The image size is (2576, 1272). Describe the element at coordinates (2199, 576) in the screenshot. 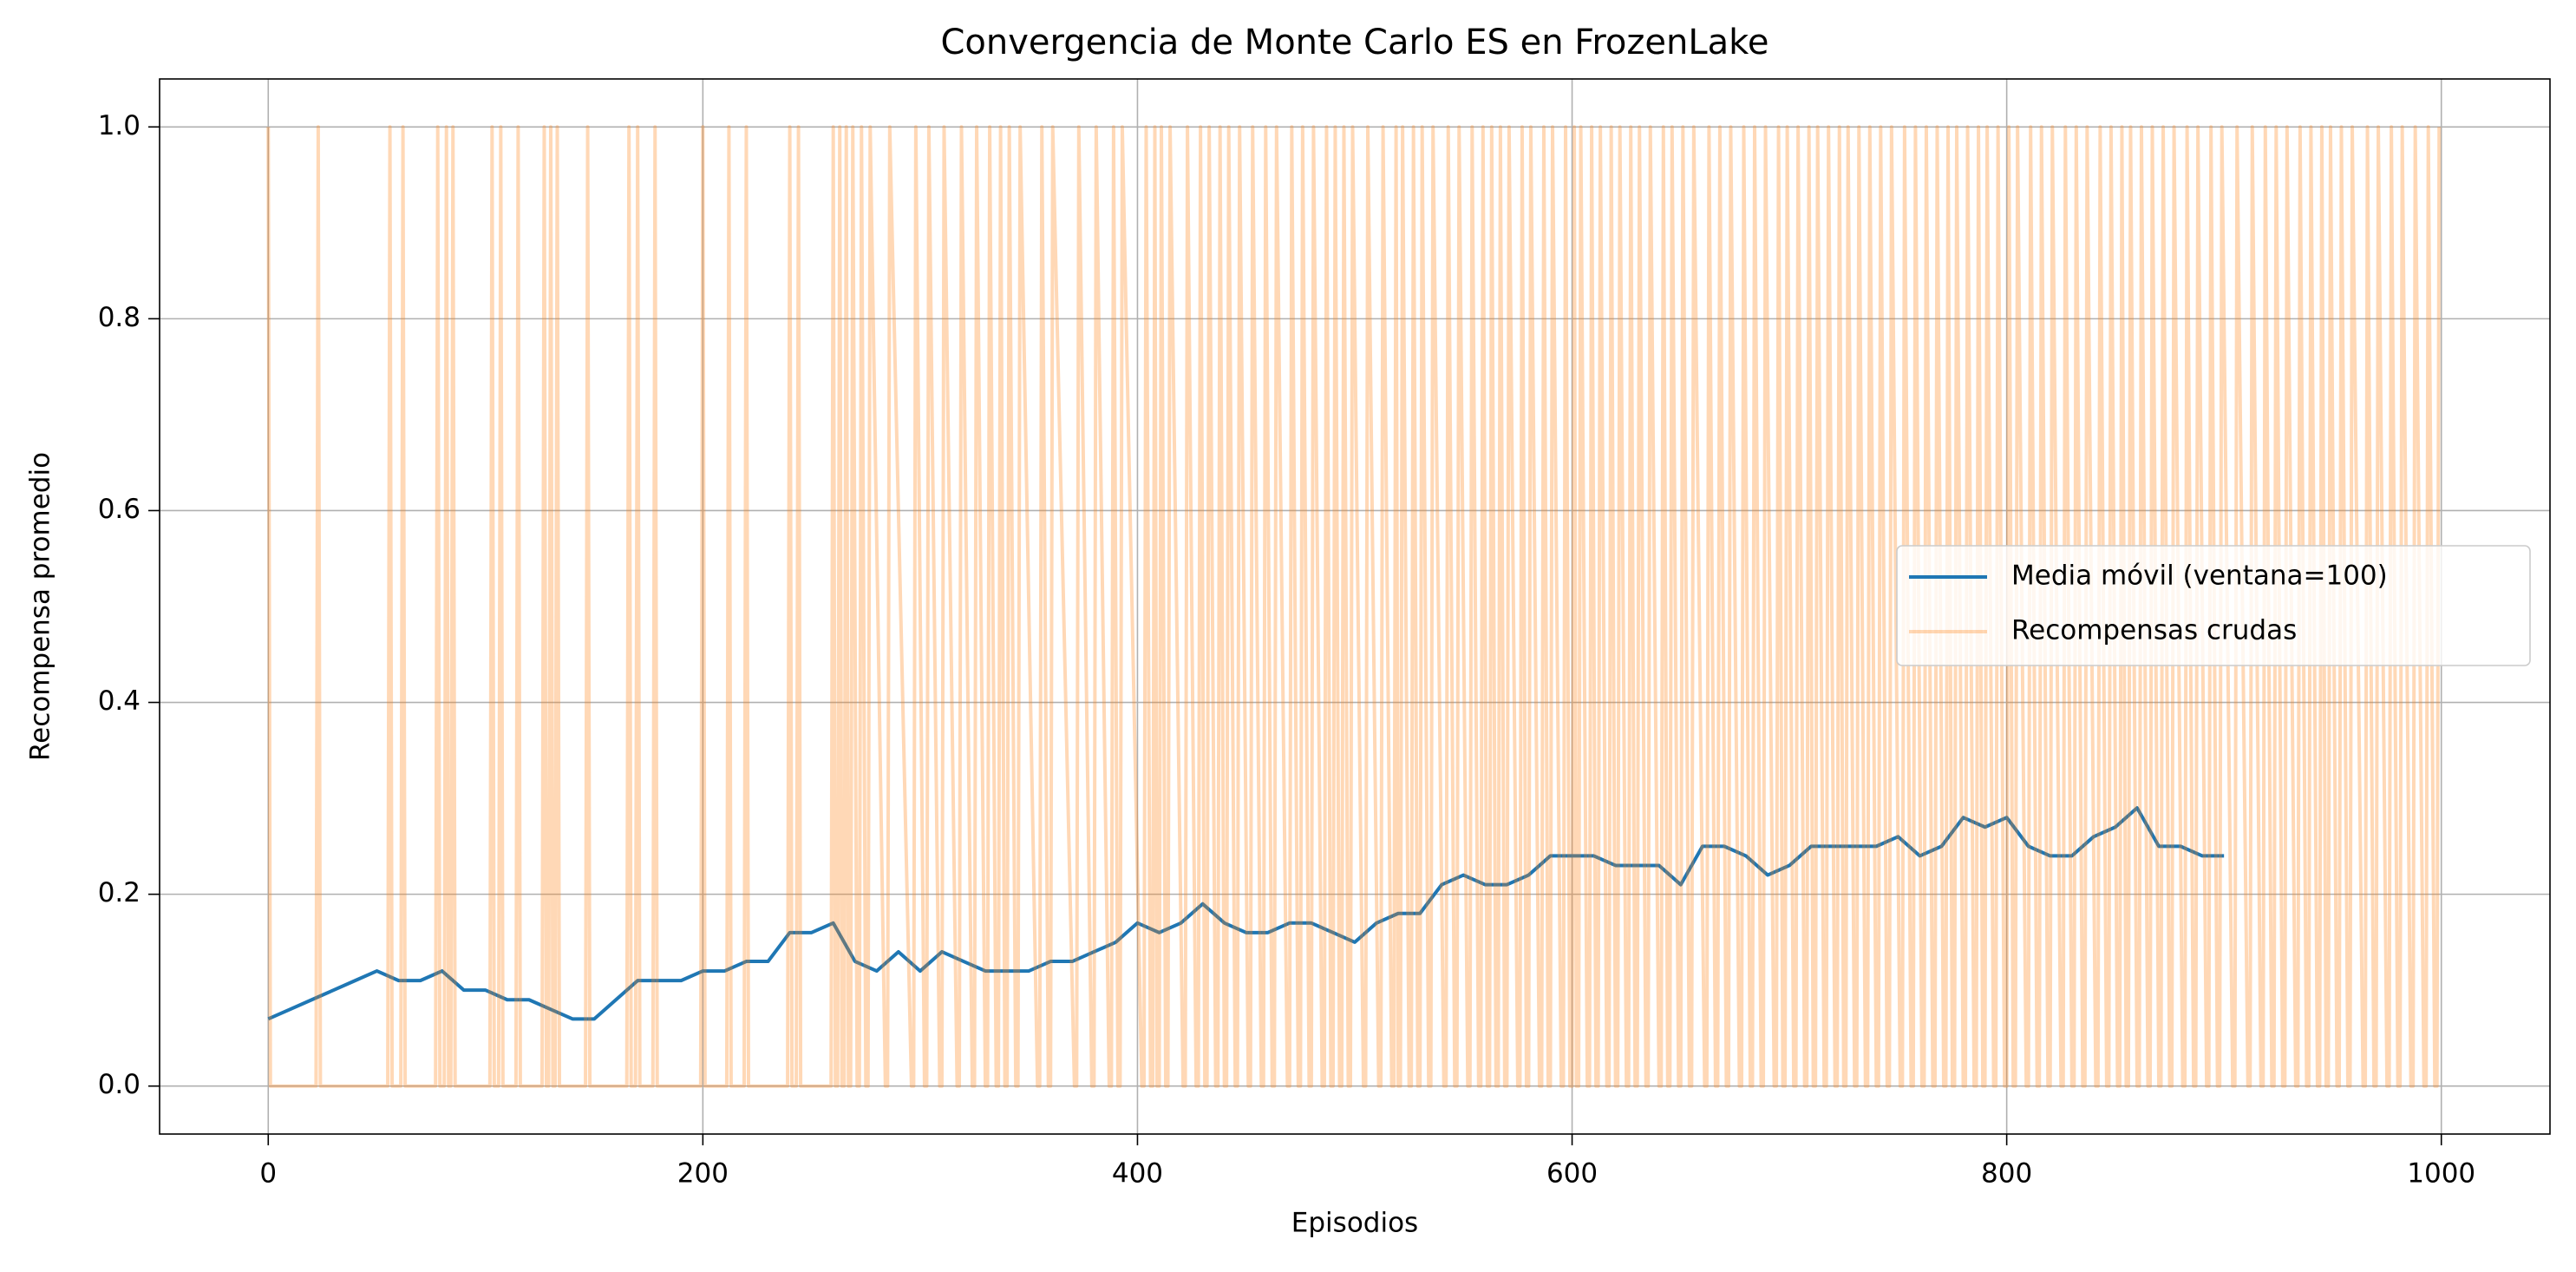

I see `legend-label: Media móvil (ventana=100)` at that location.